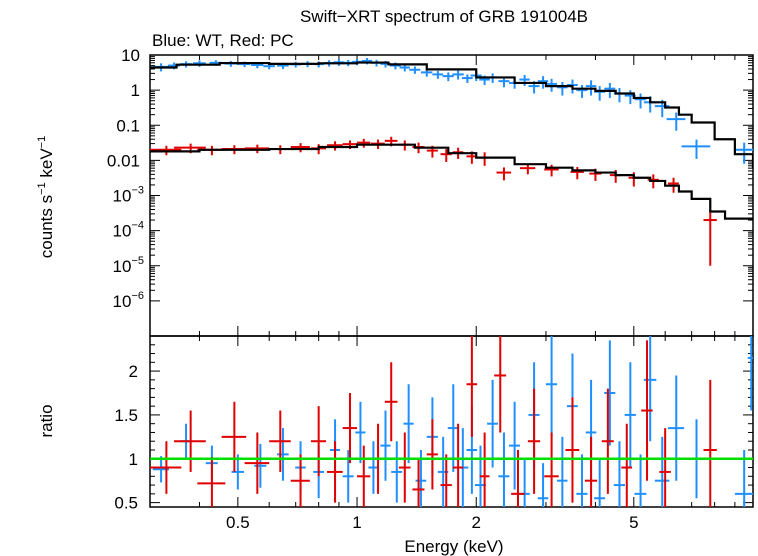  Describe the element at coordinates (128, 265) in the screenshot. I see `top-y-tick-label: 10⁻⁵` at that location.